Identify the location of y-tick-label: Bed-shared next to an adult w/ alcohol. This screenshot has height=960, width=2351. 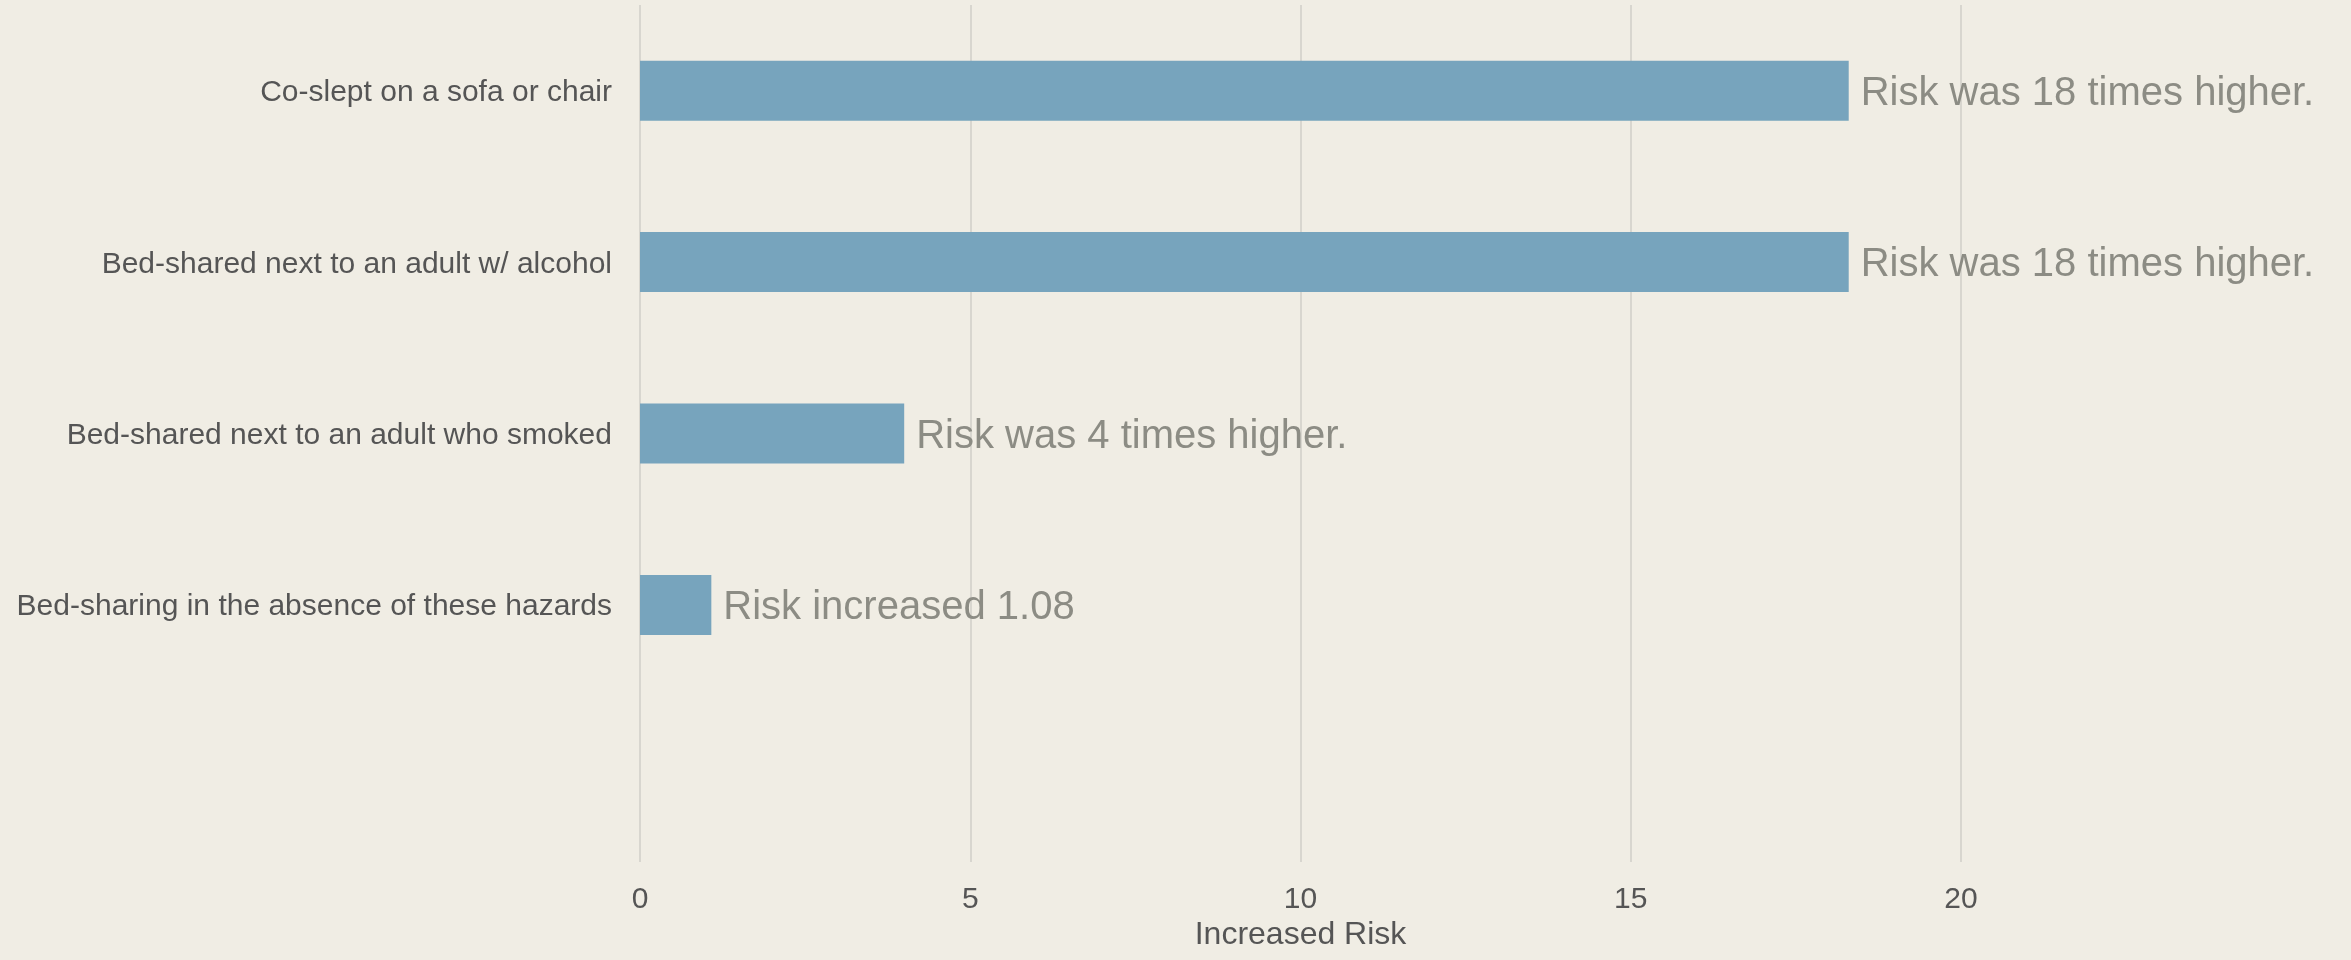
(356, 262).